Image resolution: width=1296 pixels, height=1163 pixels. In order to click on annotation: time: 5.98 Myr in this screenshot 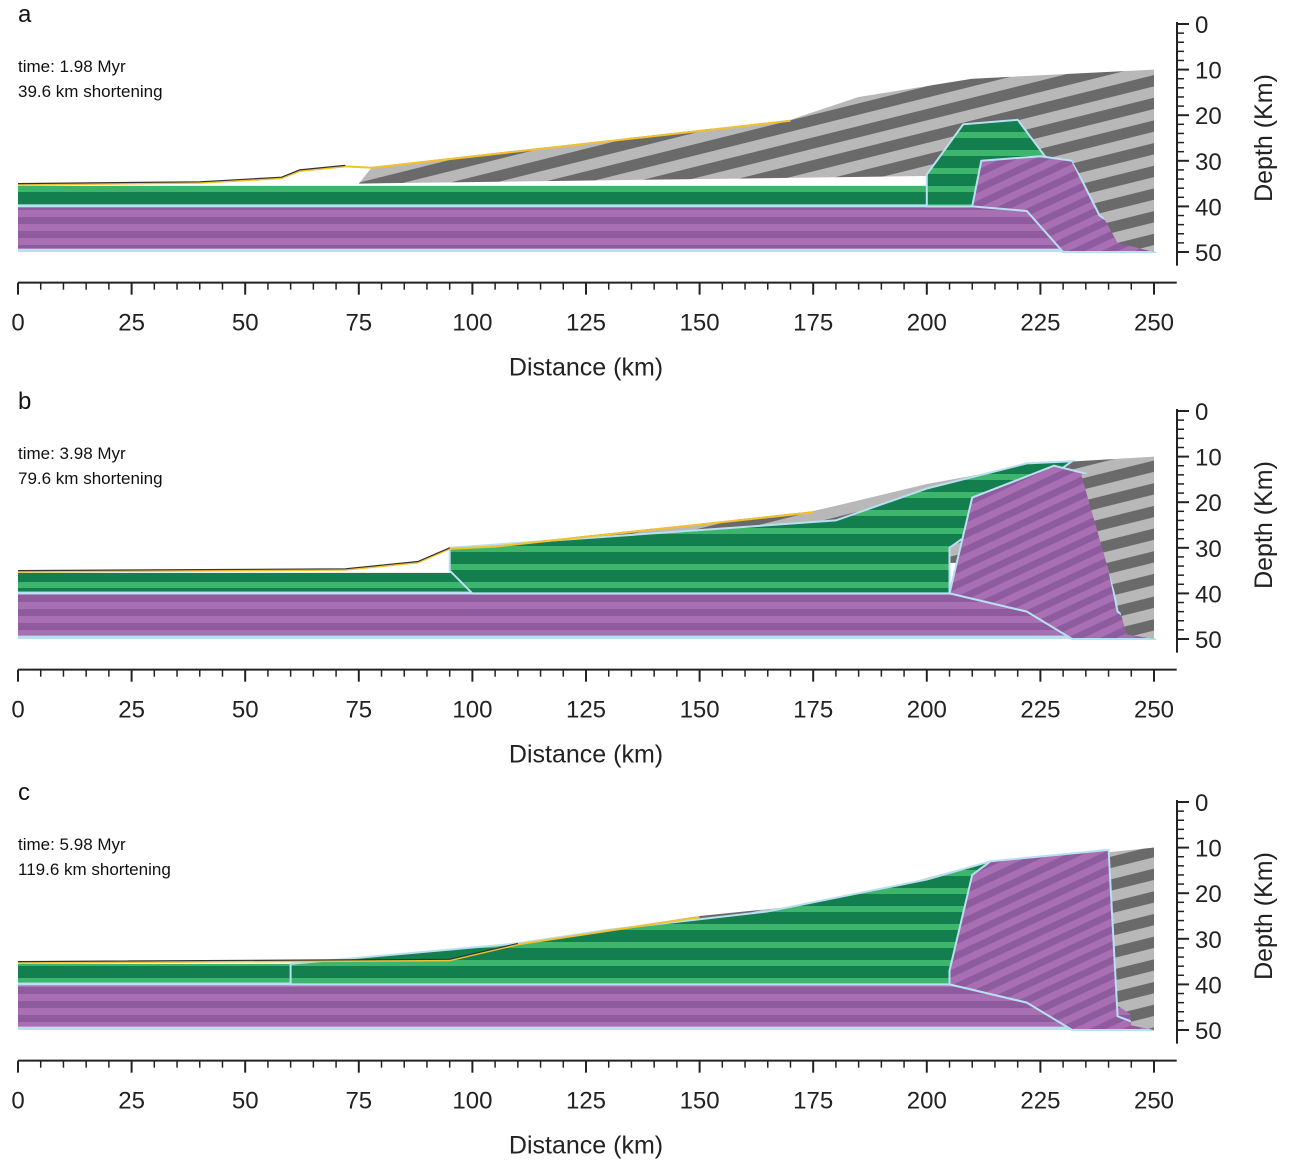, I will do `click(72, 844)`.